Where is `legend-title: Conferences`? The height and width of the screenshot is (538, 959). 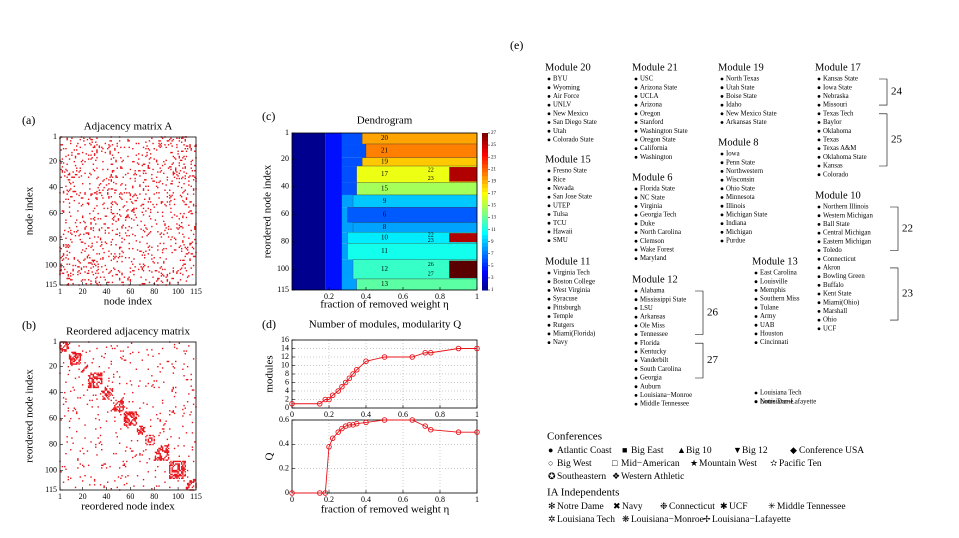 legend-title: Conferences is located at coordinates (574, 437).